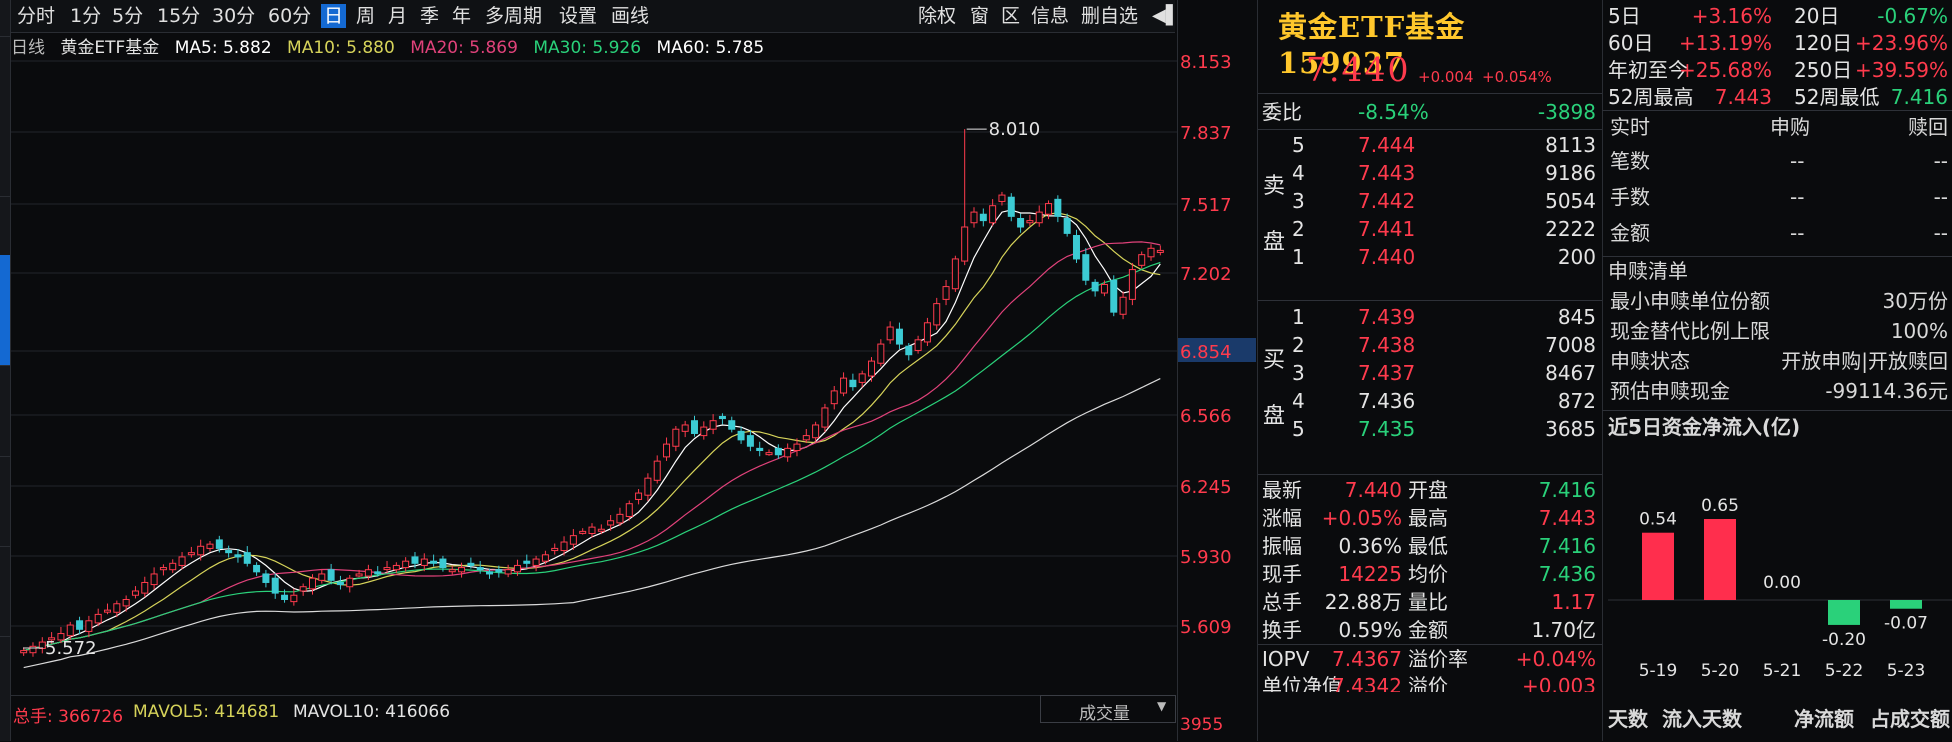 This screenshot has width=1952, height=742. I want to click on window-button: 窗, so click(979, 16).